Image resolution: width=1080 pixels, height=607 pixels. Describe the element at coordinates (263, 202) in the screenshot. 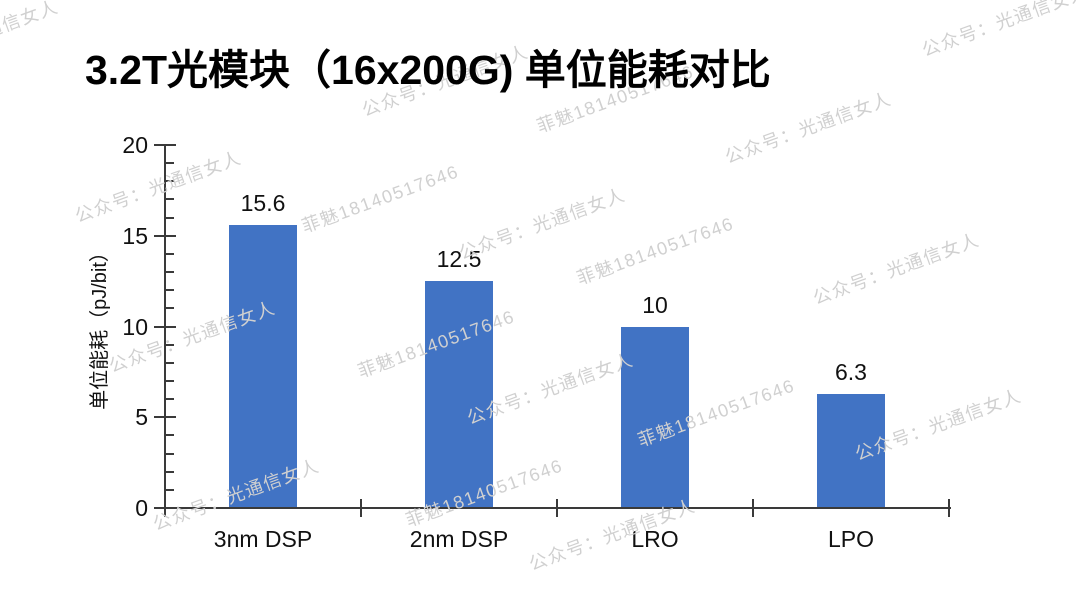

I see `bar-value-label: 15.6` at that location.